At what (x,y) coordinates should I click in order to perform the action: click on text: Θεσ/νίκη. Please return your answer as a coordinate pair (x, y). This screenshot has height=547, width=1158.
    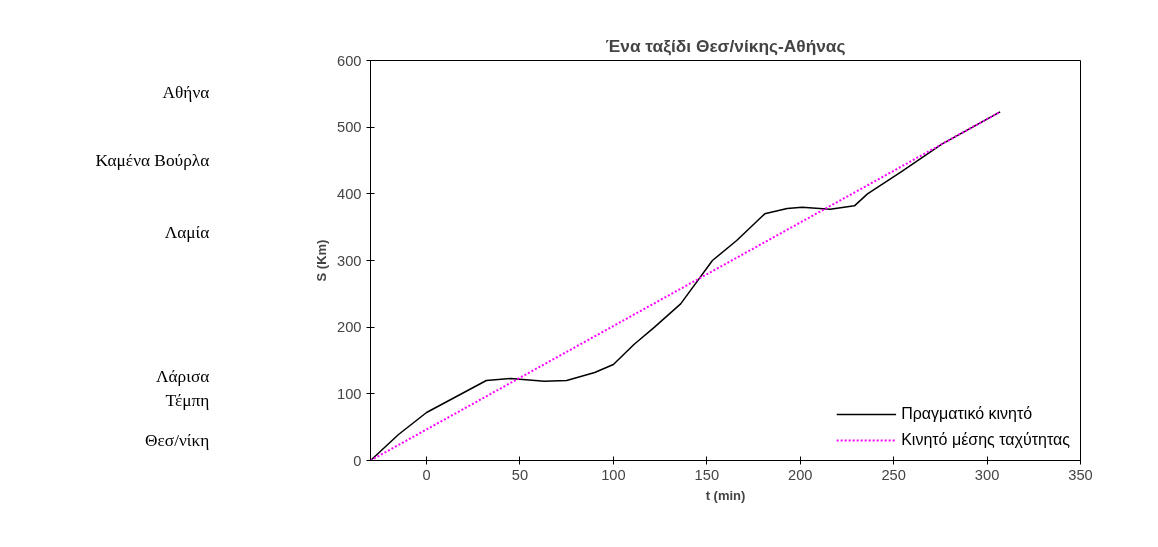
    Looking at the image, I should click on (177, 440).